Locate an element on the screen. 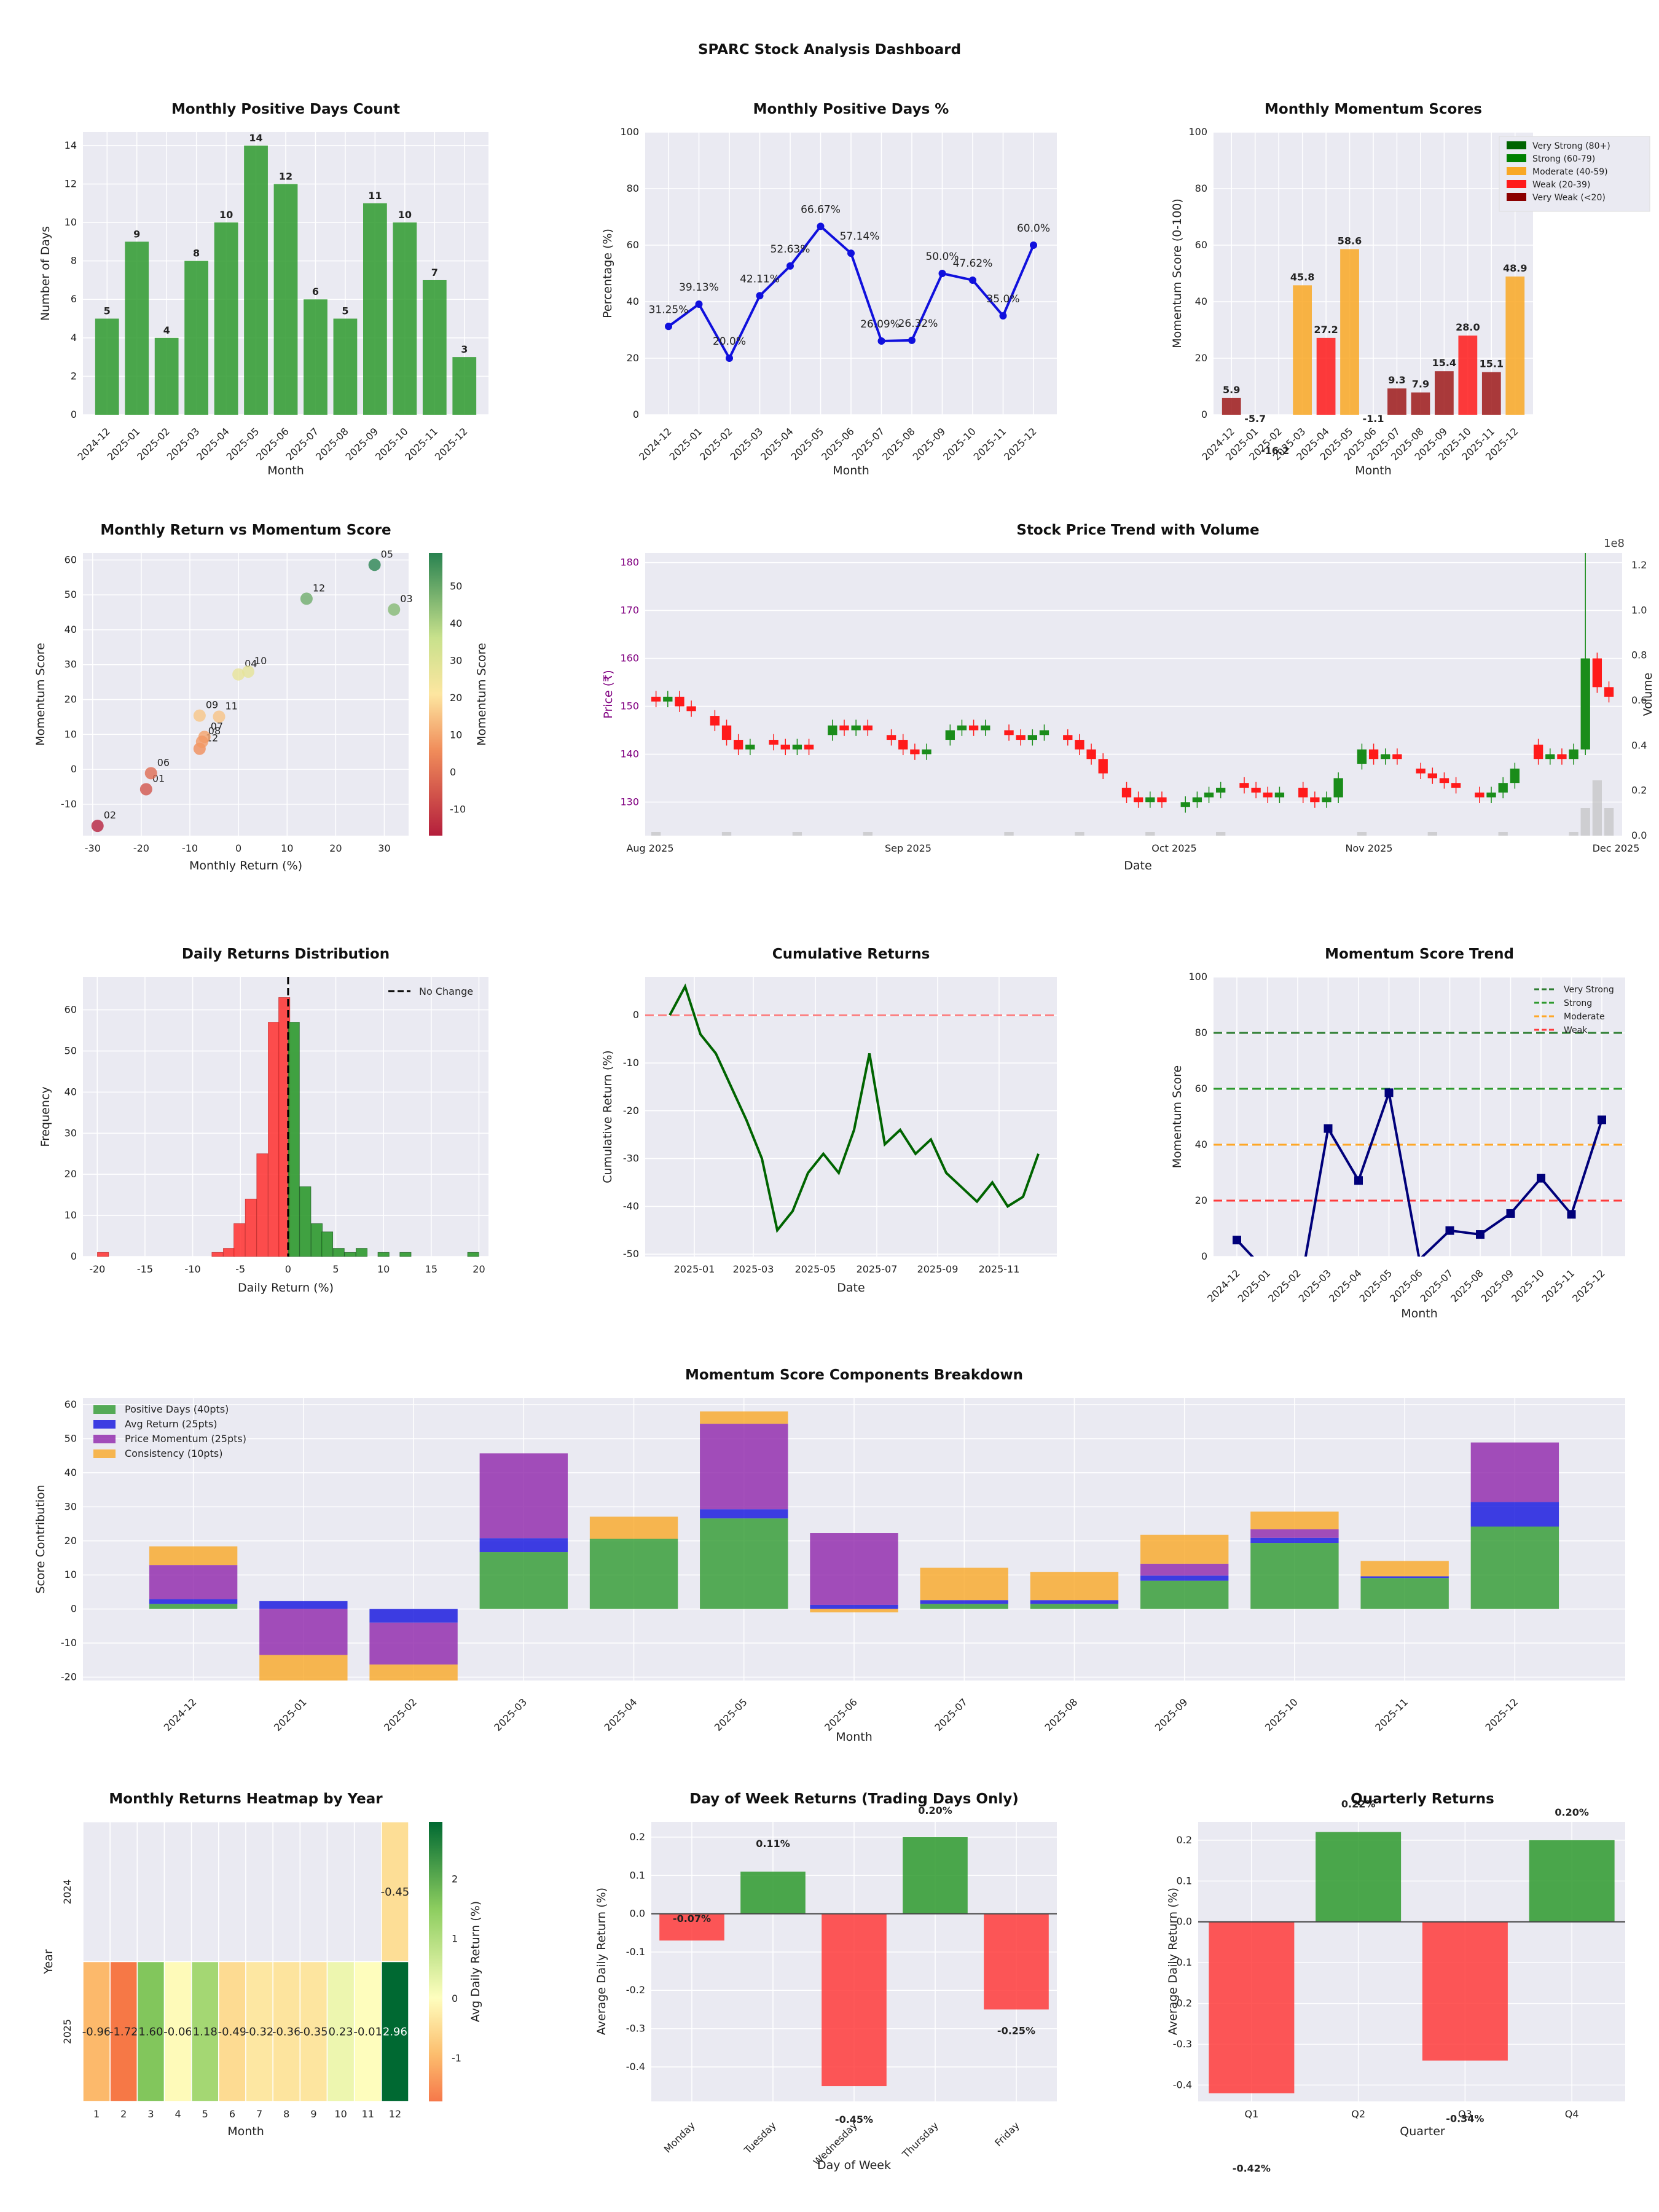 Image resolution: width=1659 pixels, height=2212 pixels. y-tick-label: 2024 is located at coordinates (67, 1891).